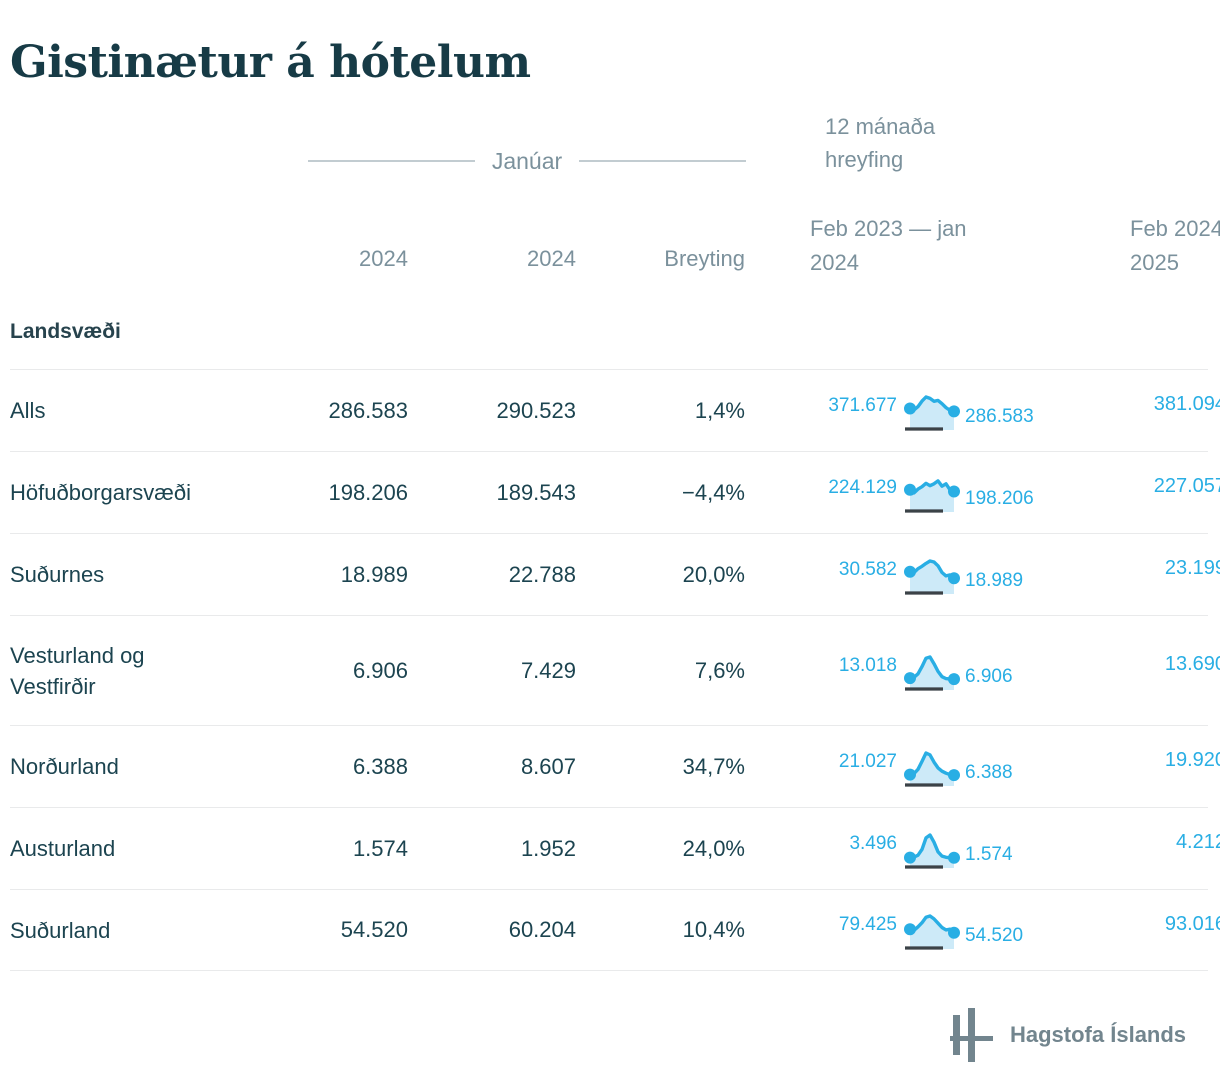 Image resolution: width=1220 pixels, height=1088 pixels. Describe the element at coordinates (380, 766) in the screenshot. I see `value-jan-a: 6.388` at that location.